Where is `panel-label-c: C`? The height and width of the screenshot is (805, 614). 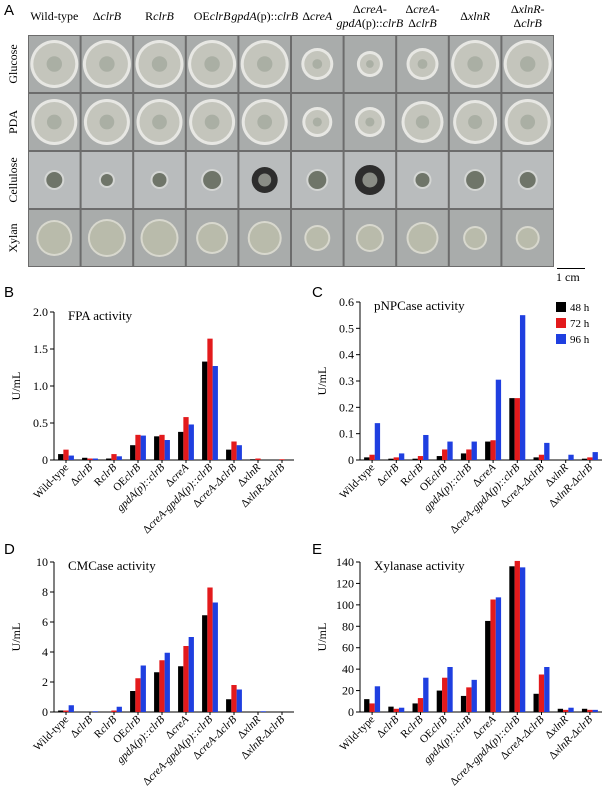
panel-label-c: C is located at coordinates (317, 292).